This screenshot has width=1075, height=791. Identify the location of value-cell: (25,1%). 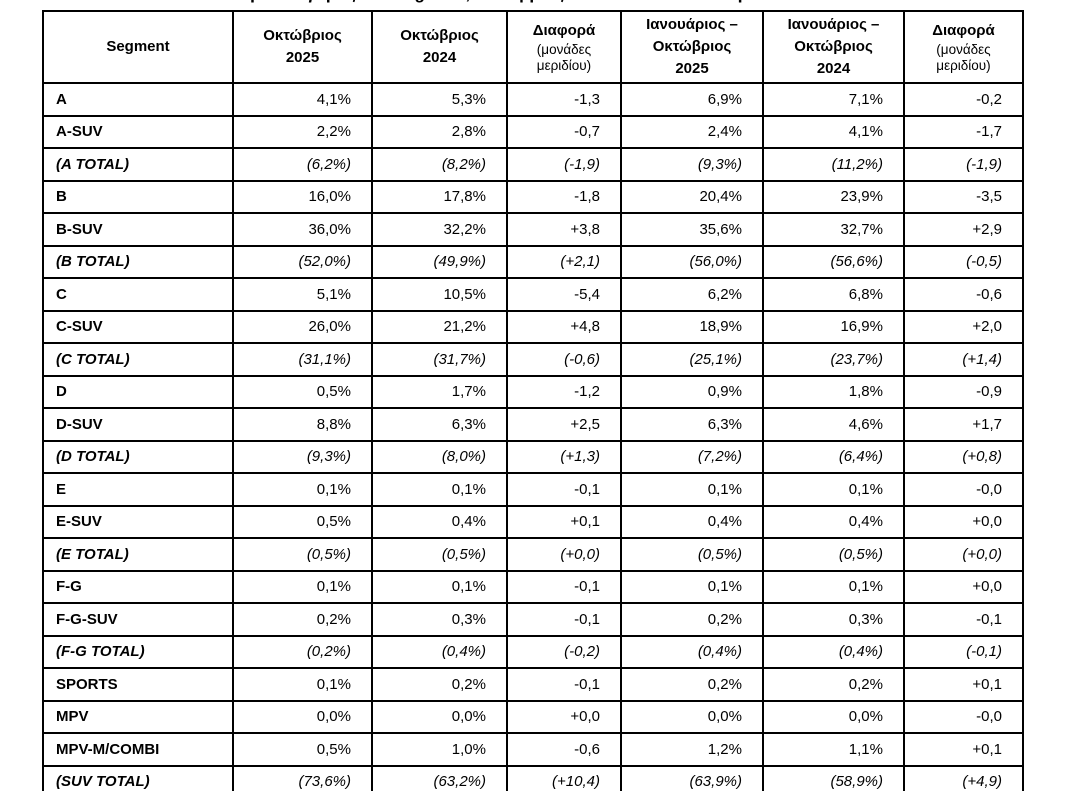
(692, 359).